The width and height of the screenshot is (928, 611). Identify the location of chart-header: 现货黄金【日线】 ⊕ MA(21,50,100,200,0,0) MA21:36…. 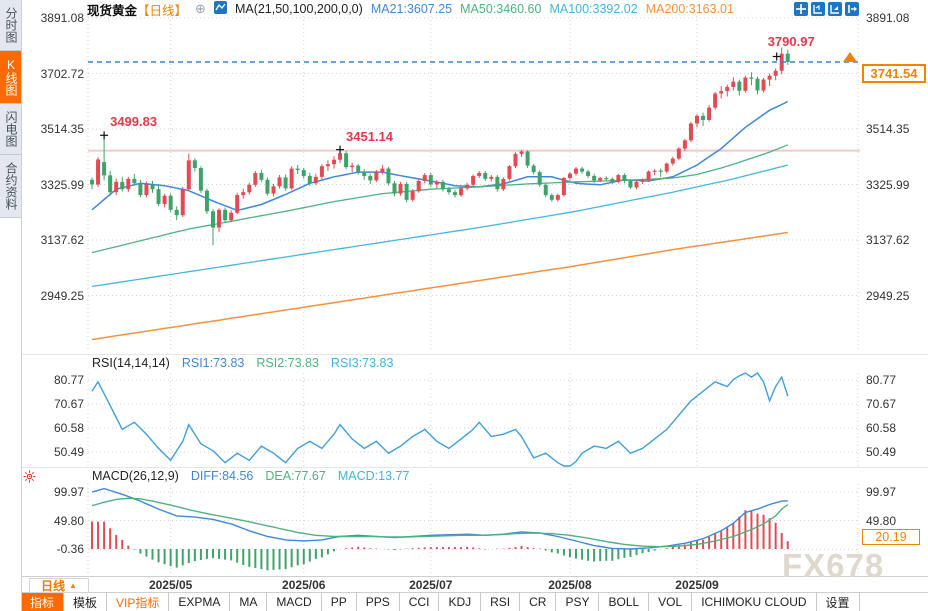
(410, 9).